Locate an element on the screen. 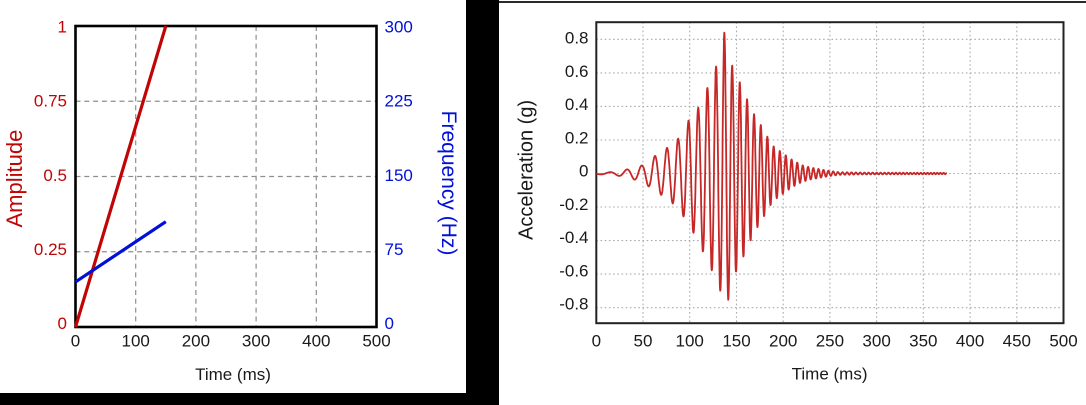  svg-text: 0.2 is located at coordinates (577, 137).